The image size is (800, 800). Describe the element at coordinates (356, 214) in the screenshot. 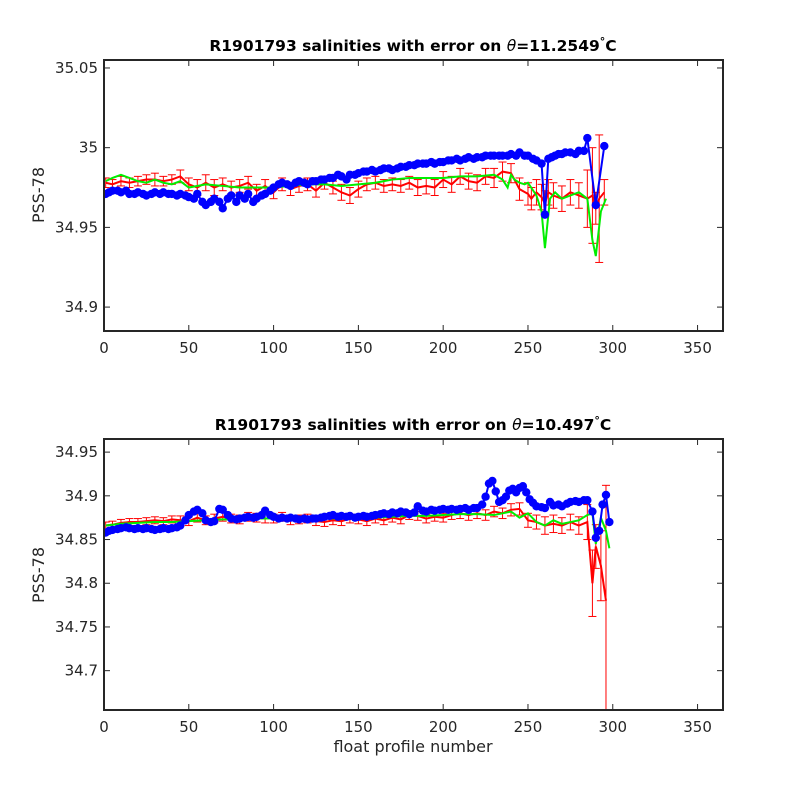

I see `calibrated-salinity-line` at that location.